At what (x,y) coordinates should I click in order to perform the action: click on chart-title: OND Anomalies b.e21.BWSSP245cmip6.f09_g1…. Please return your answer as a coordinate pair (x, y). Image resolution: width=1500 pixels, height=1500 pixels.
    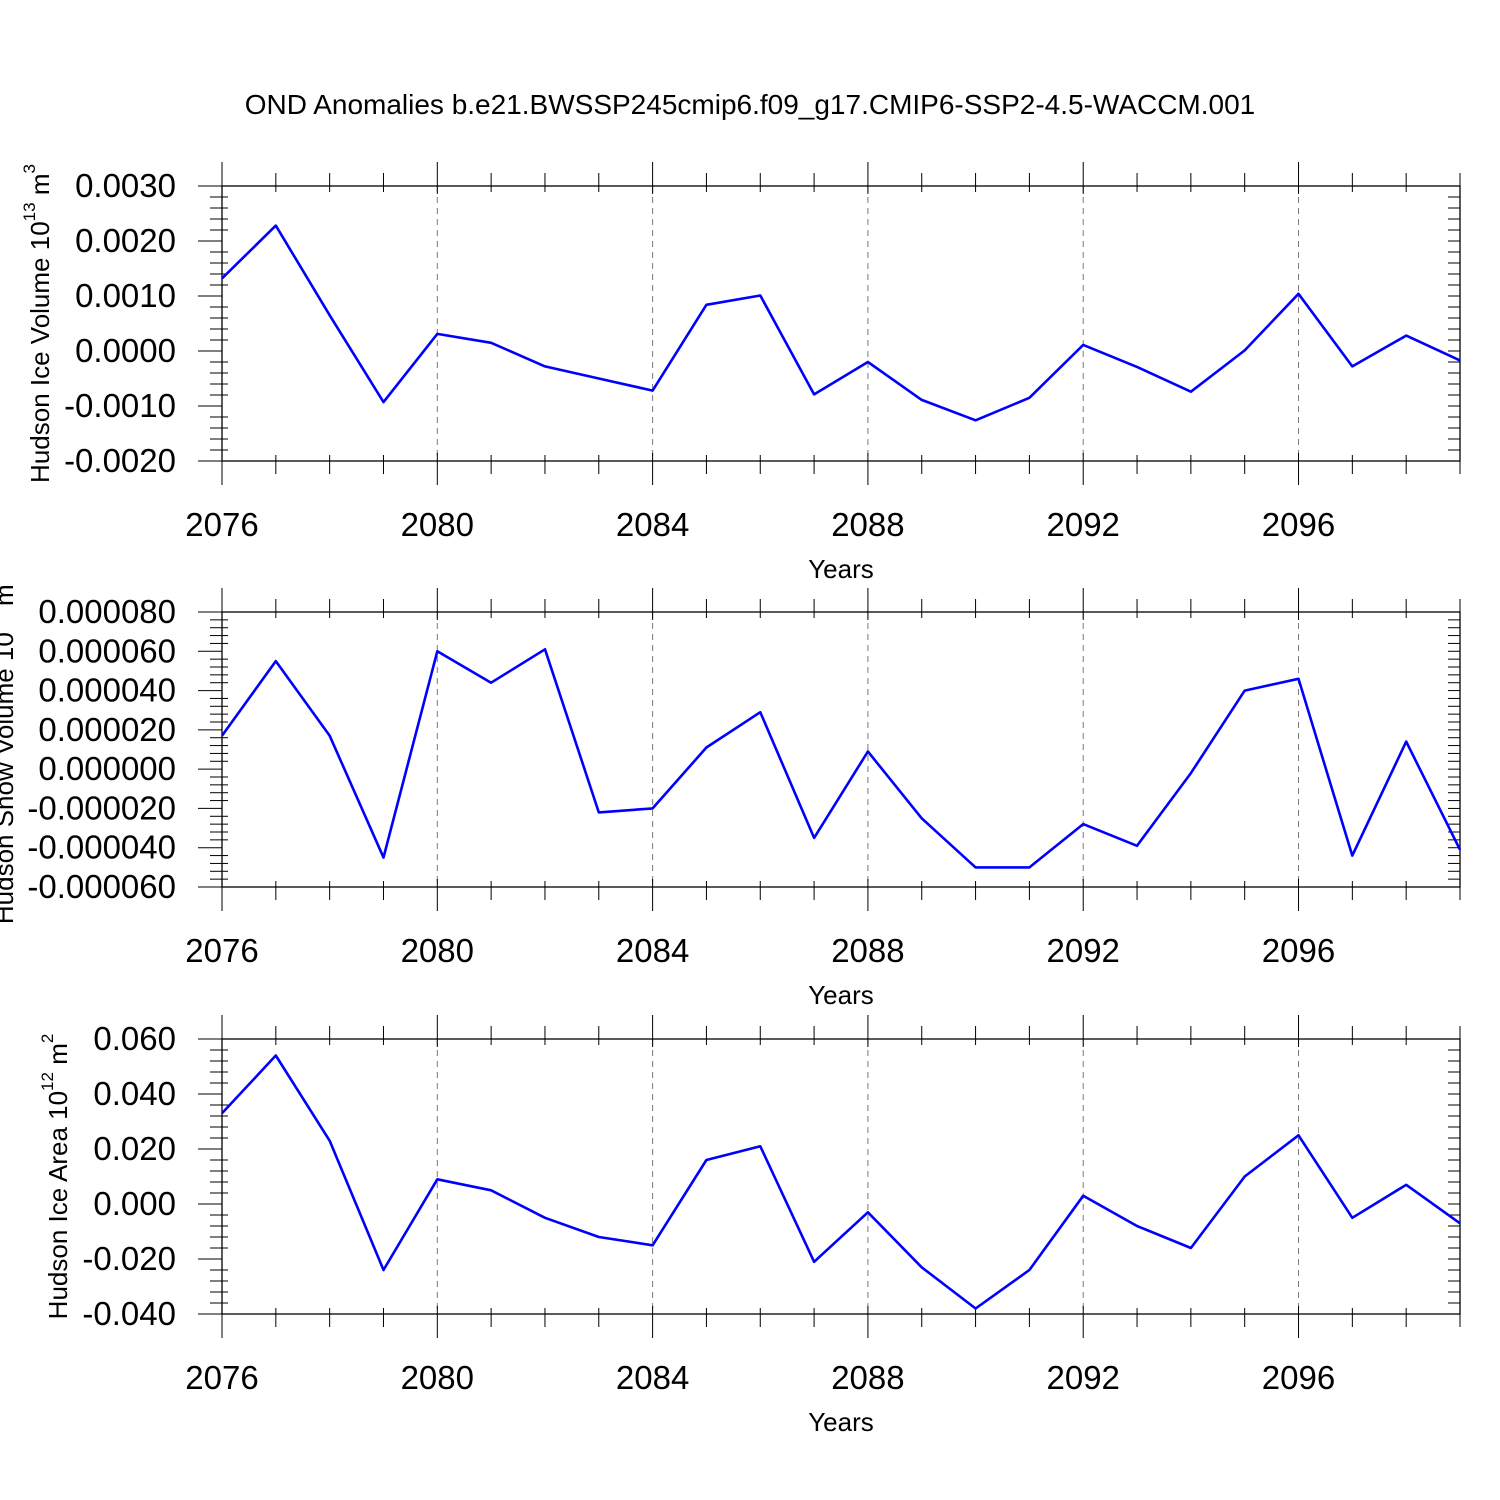
    Looking at the image, I should click on (750, 104).